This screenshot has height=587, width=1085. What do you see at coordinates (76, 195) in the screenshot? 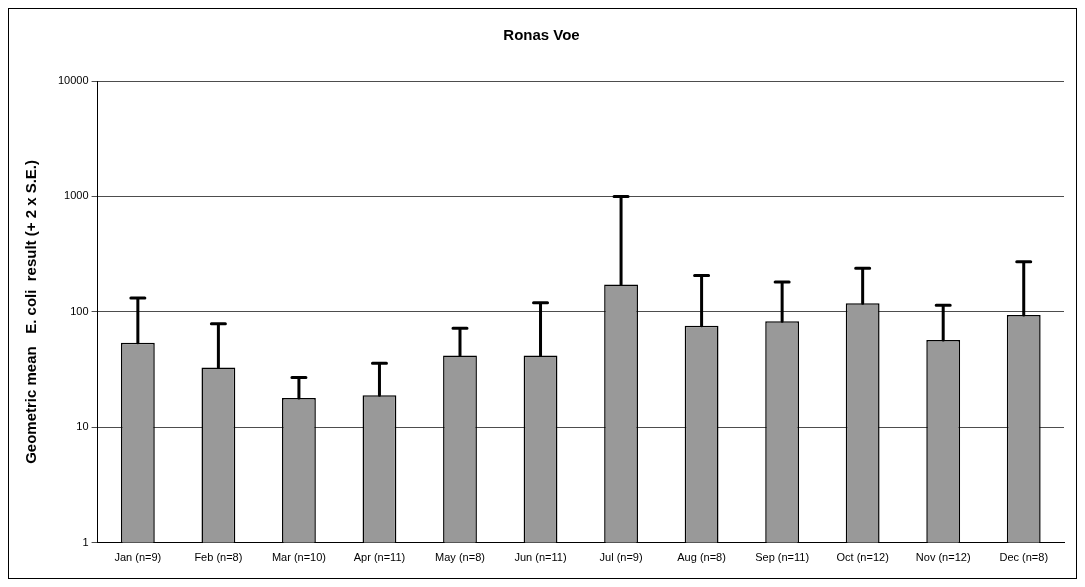
I see `y-tick-label: 1000` at bounding box center [76, 195].